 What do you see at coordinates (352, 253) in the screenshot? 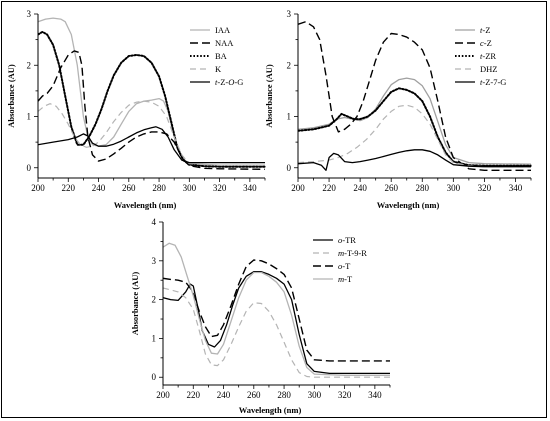
I see `legend-label: m-T-9-R` at bounding box center [352, 253].